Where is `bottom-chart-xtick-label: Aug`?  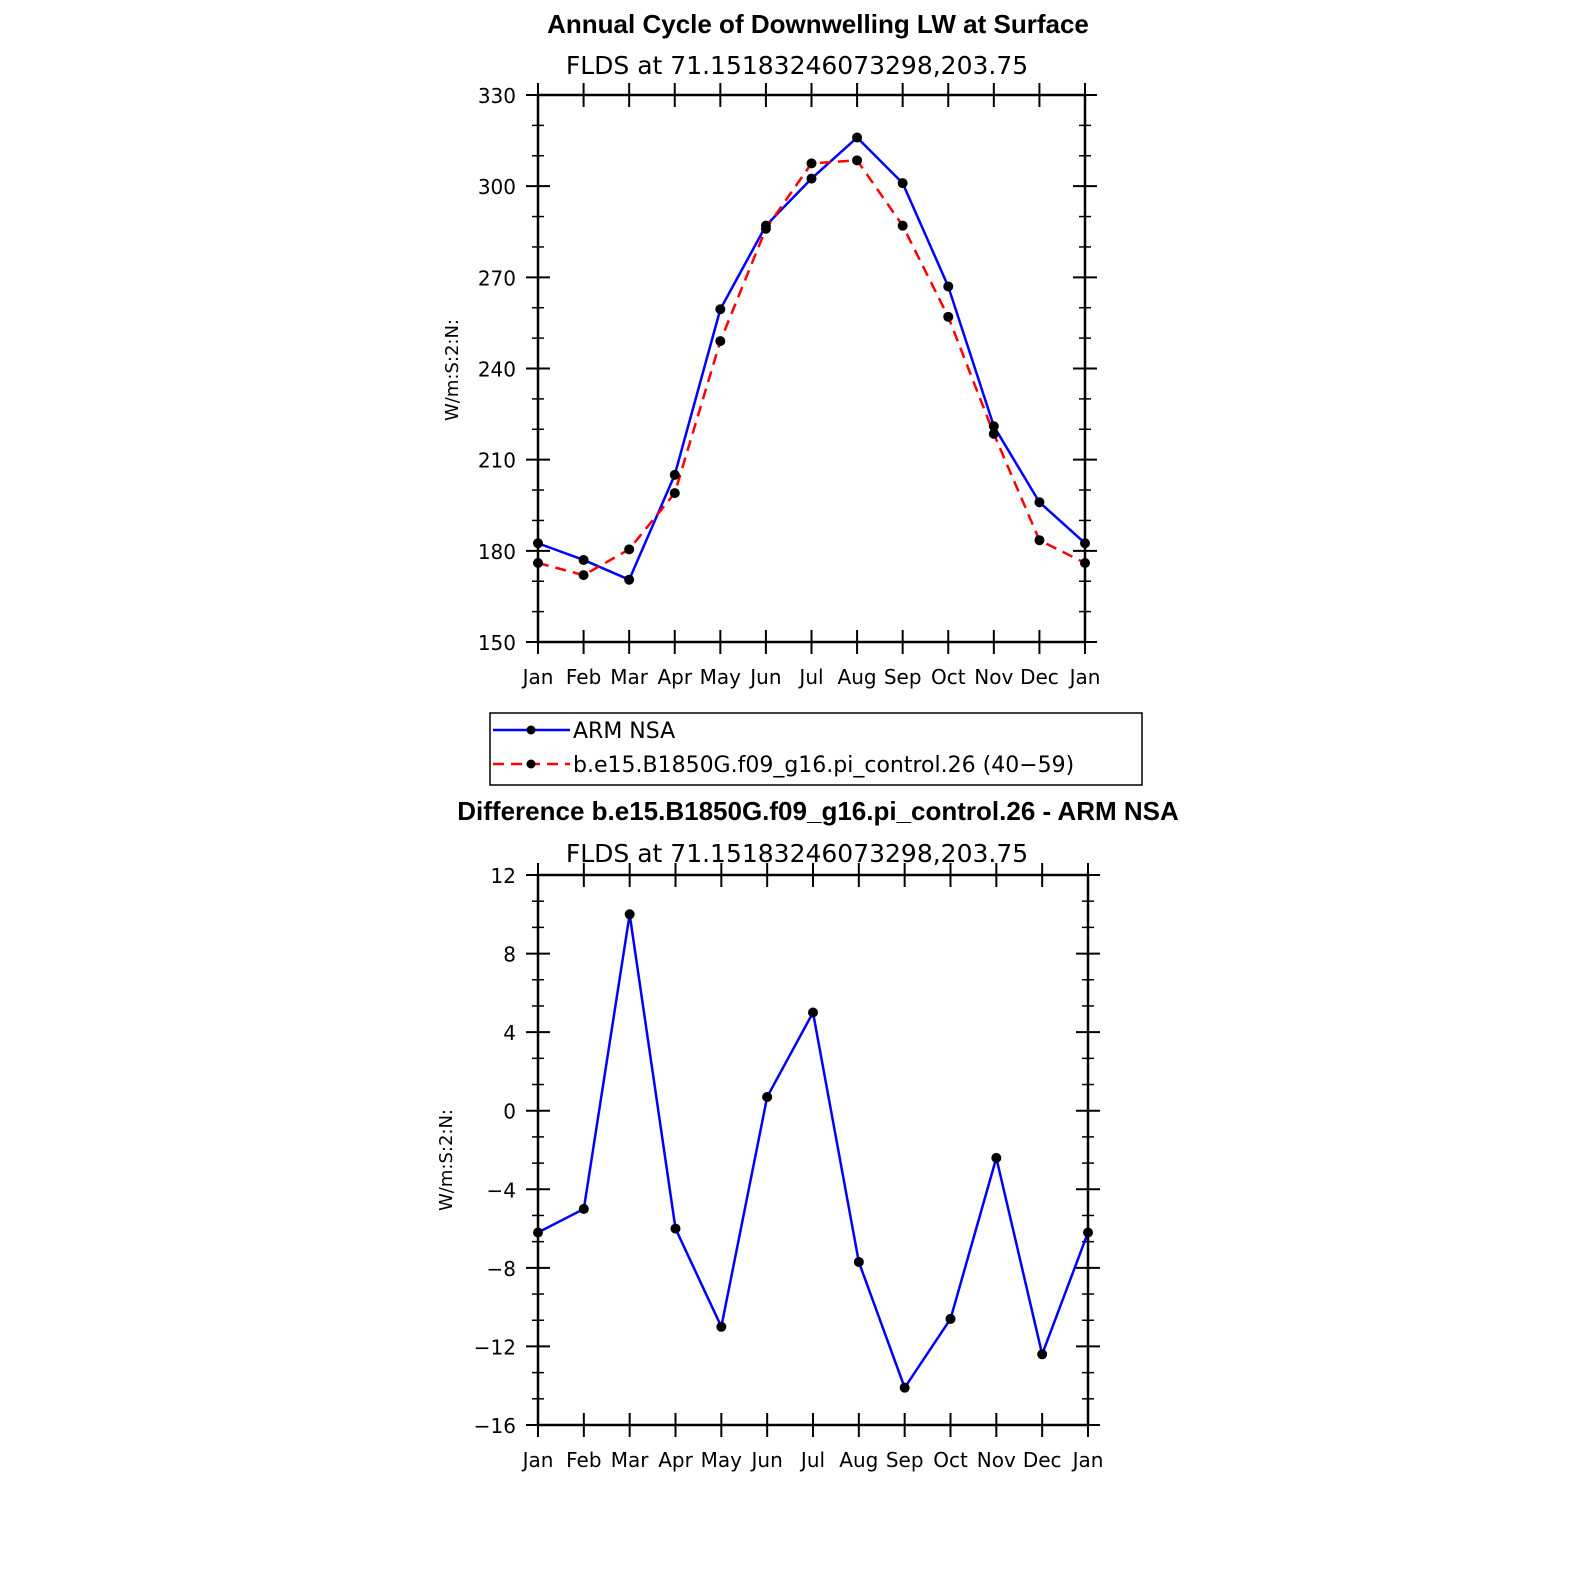
bottom-chart-xtick-label: Aug is located at coordinates (858, 1460).